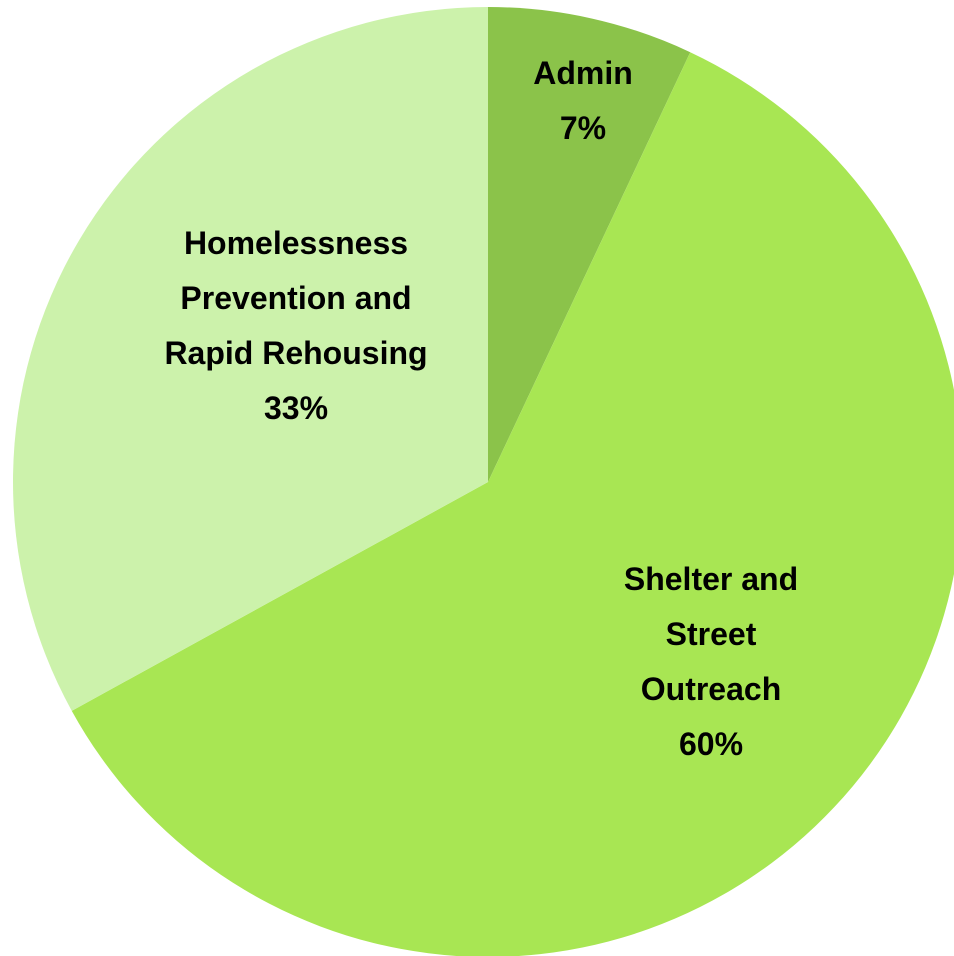  What do you see at coordinates (296, 408) in the screenshot?
I see `slice-value-label: 33%` at bounding box center [296, 408].